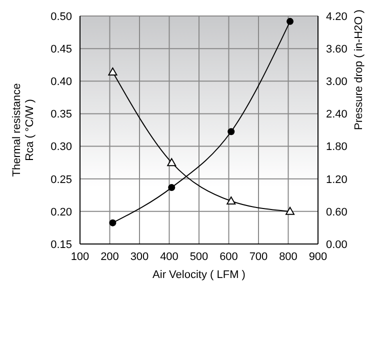  Describe the element at coordinates (61, 180) in the screenshot. I see `y-tick-label: 0.25` at that location.